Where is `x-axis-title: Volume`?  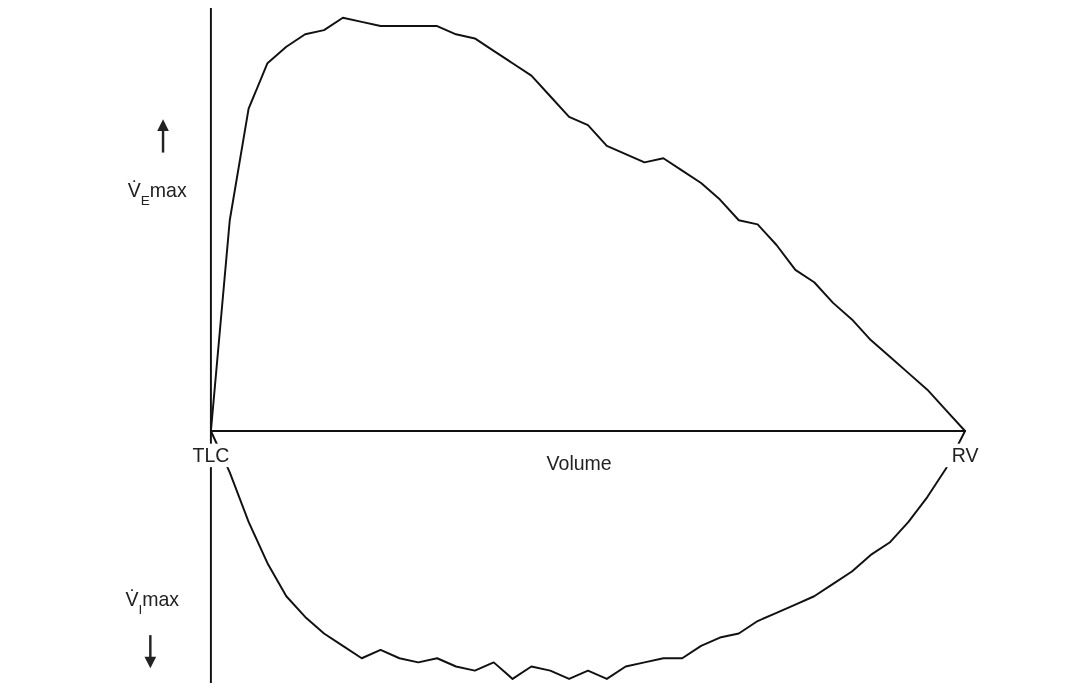 x-axis-title: Volume is located at coordinates (579, 463).